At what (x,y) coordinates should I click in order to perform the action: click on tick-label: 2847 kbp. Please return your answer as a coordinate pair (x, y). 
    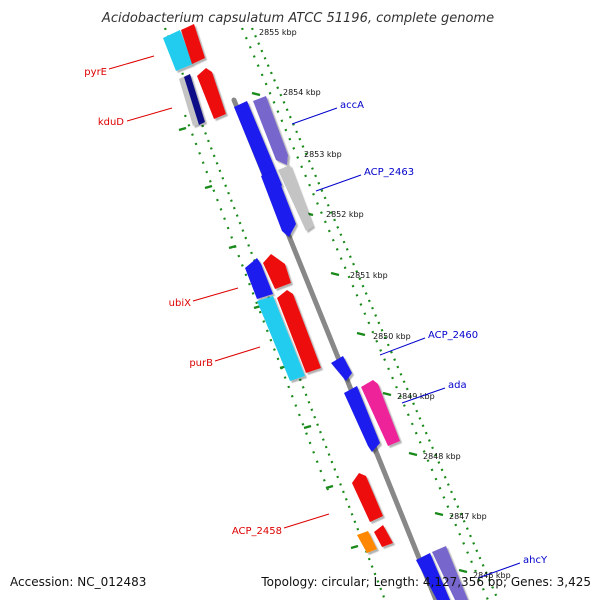
    Looking at the image, I should click on (468, 516).